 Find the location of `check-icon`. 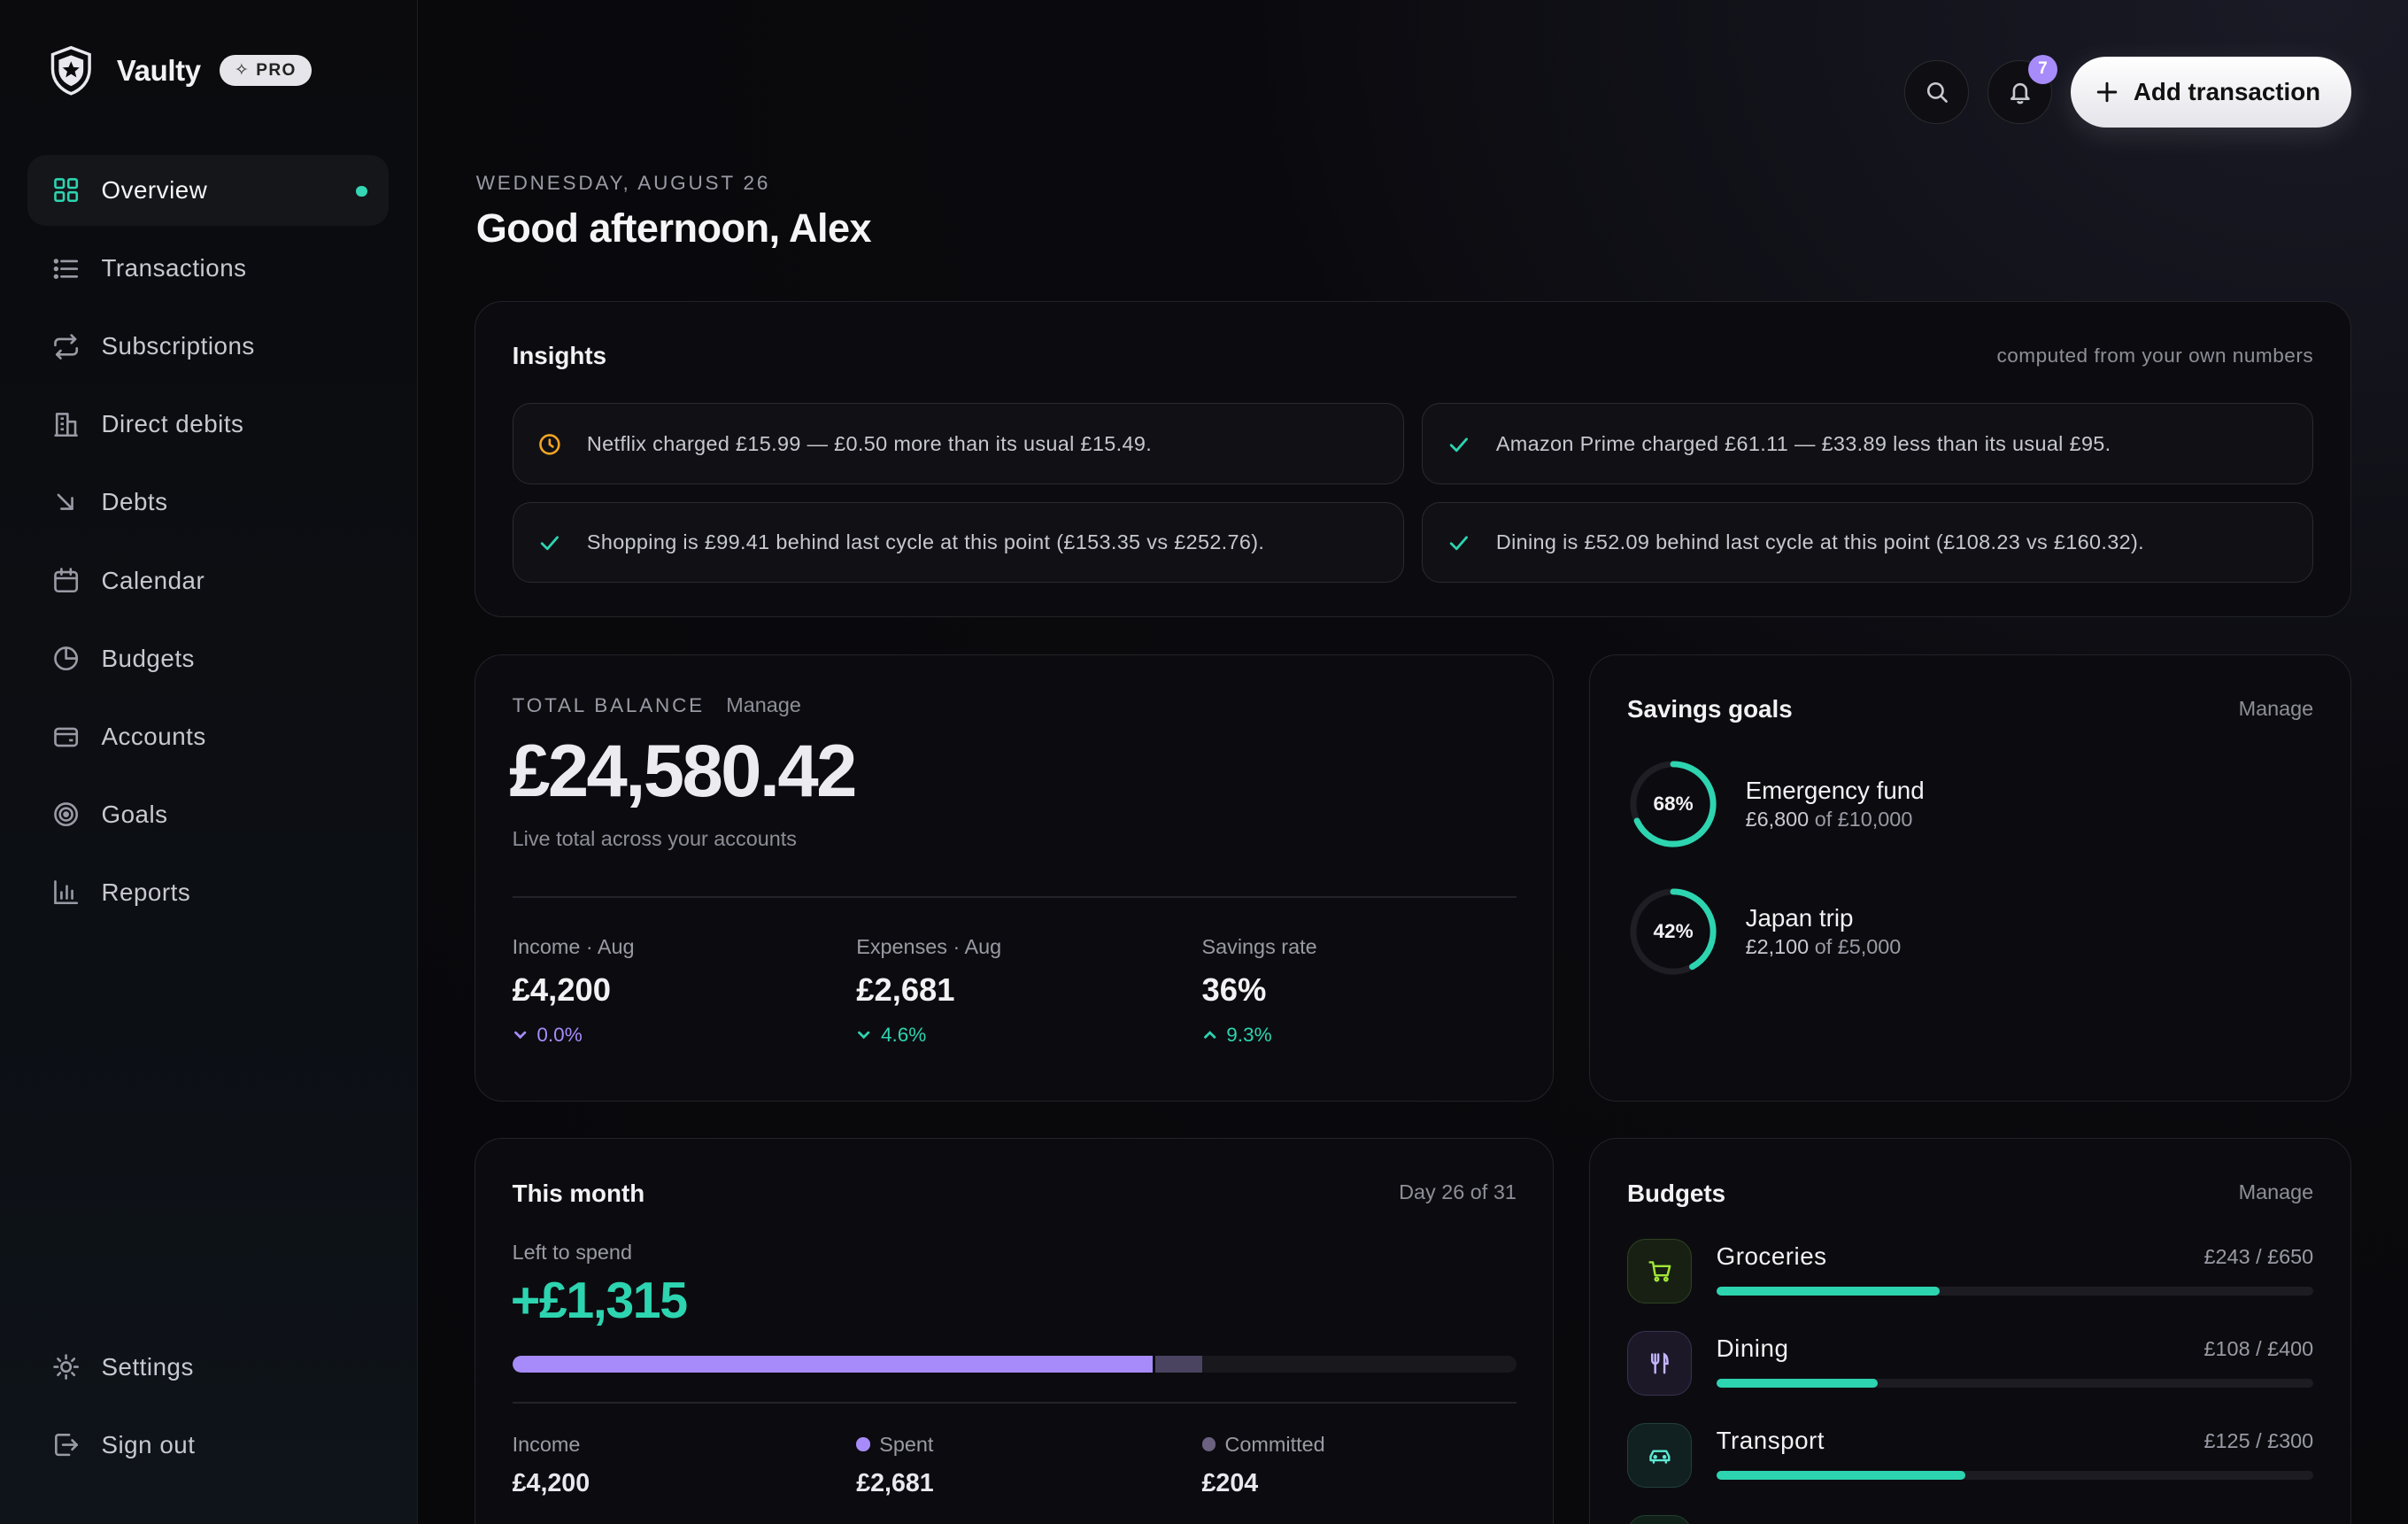

check-icon is located at coordinates (1459, 543).